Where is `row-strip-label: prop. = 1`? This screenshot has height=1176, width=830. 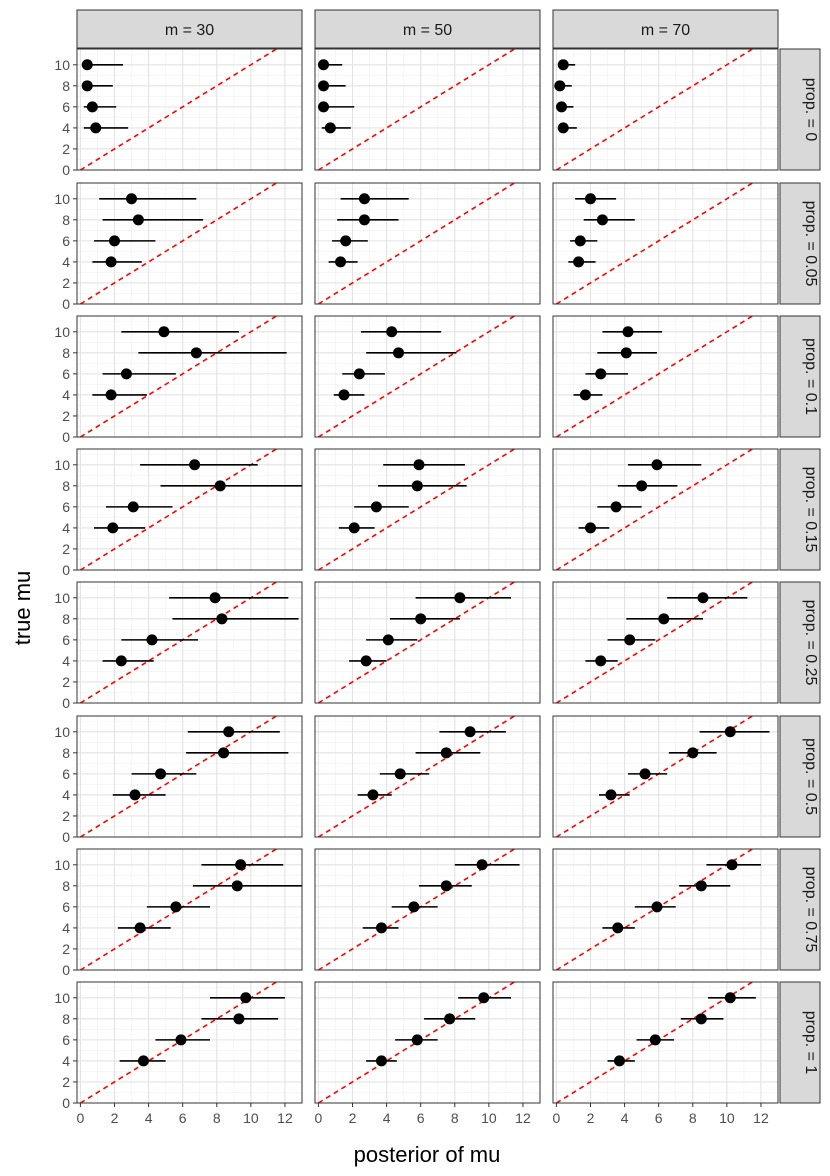
row-strip-label: prop. = 1 is located at coordinates (810, 1043).